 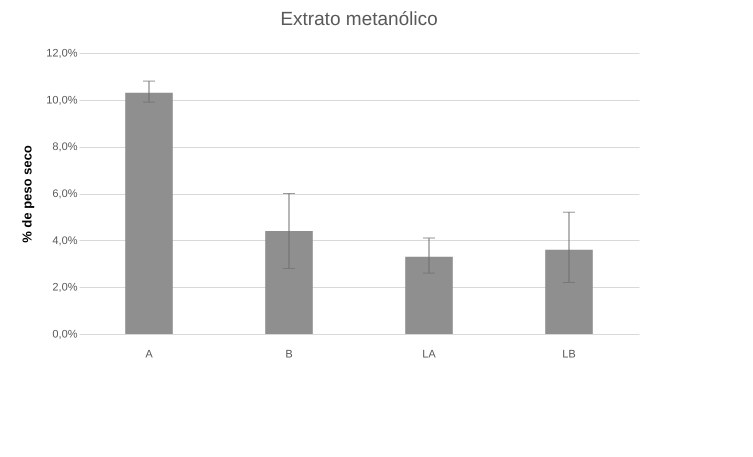 What do you see at coordinates (65, 288) in the screenshot?
I see `y-tick-label: 2,0%` at bounding box center [65, 288].